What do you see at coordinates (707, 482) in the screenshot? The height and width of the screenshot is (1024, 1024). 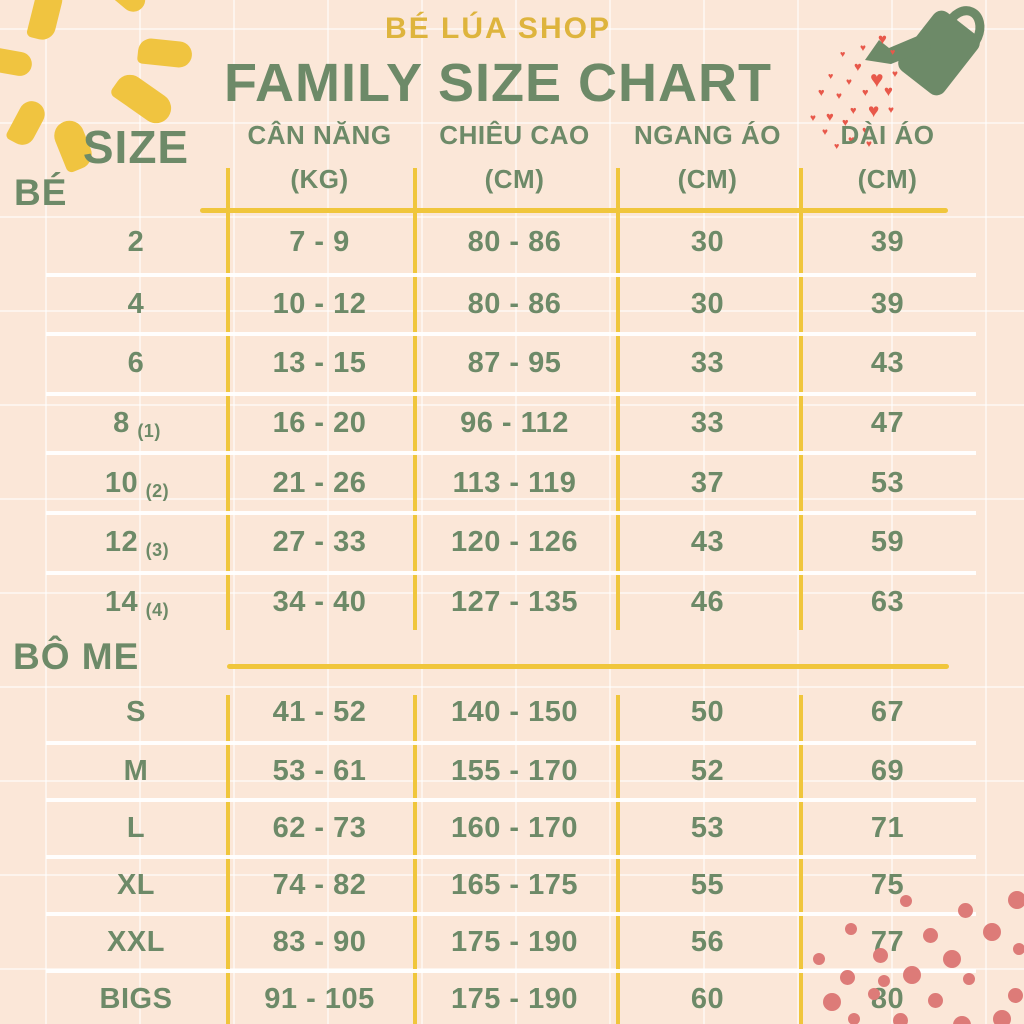 I see `cell-chest: 37` at bounding box center [707, 482].